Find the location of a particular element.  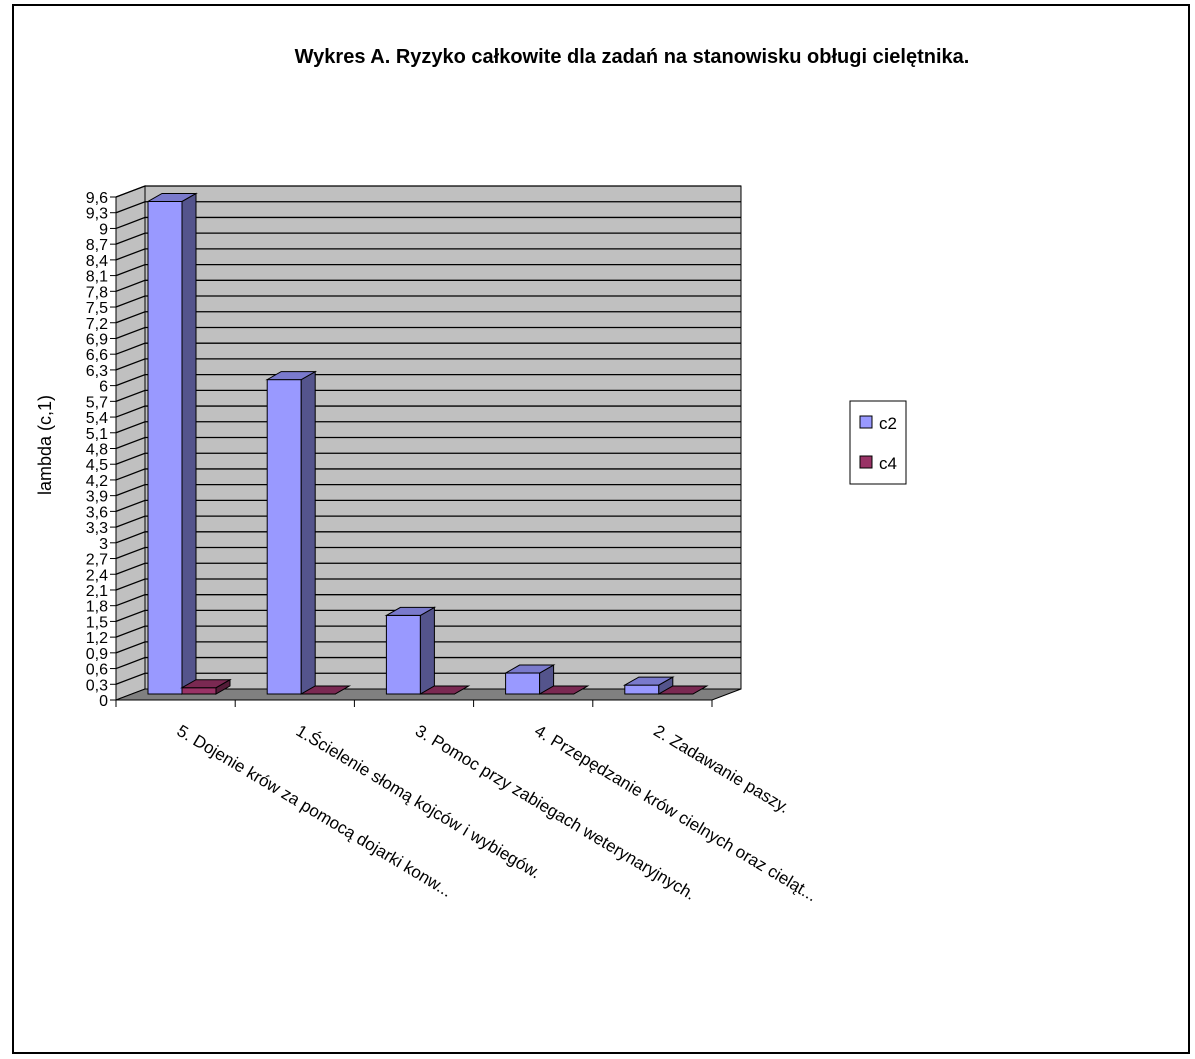

y-tick-label: 4,2 is located at coordinates (97, 481).